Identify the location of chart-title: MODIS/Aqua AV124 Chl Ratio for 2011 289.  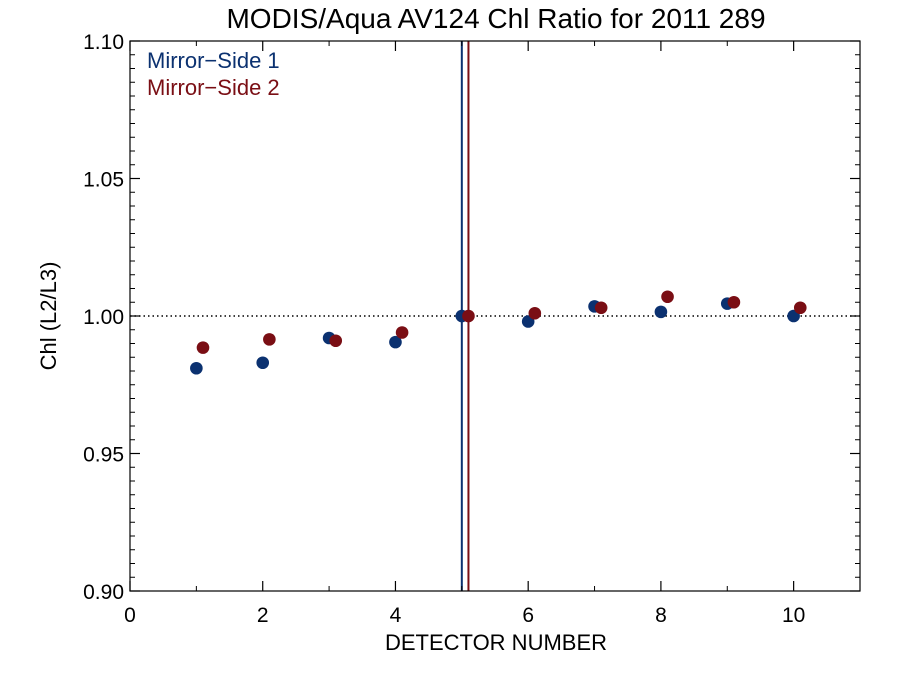
(495, 18).